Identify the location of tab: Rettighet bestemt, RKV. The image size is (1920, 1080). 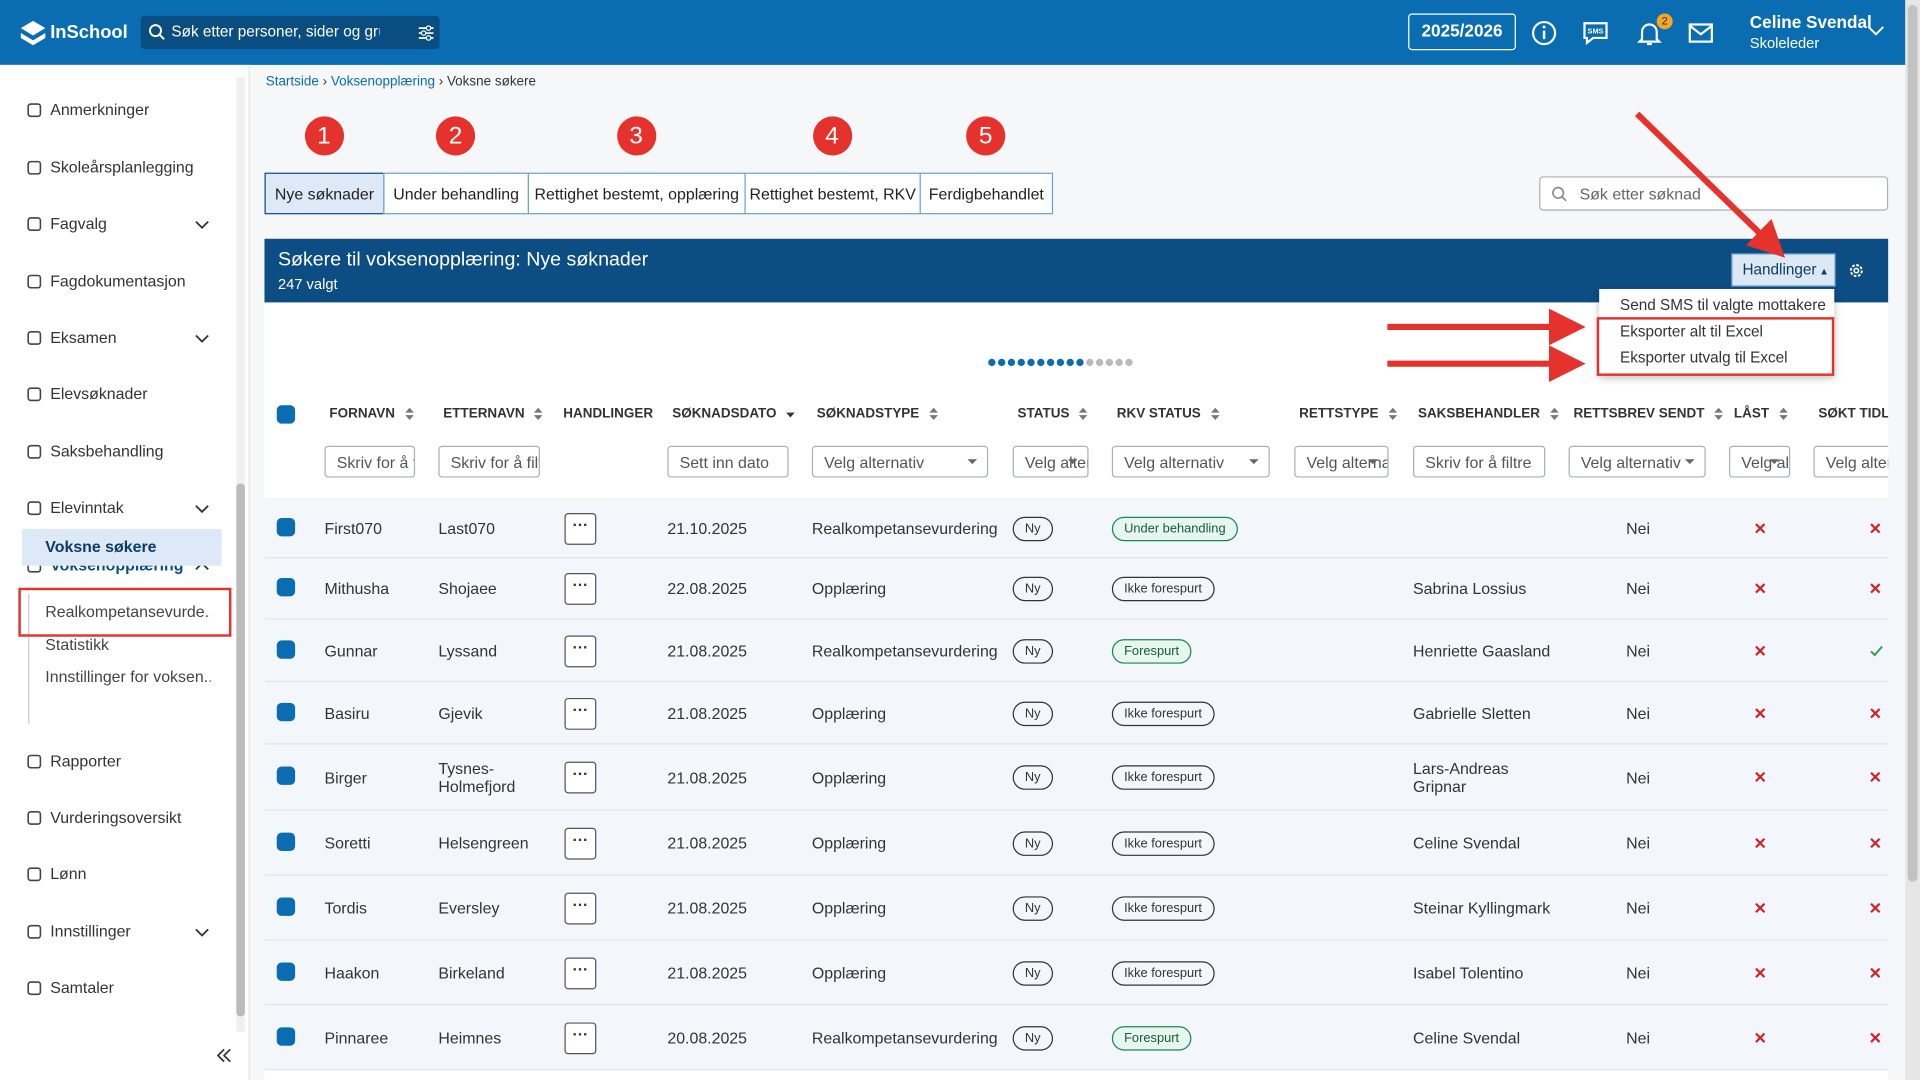
(832, 193).